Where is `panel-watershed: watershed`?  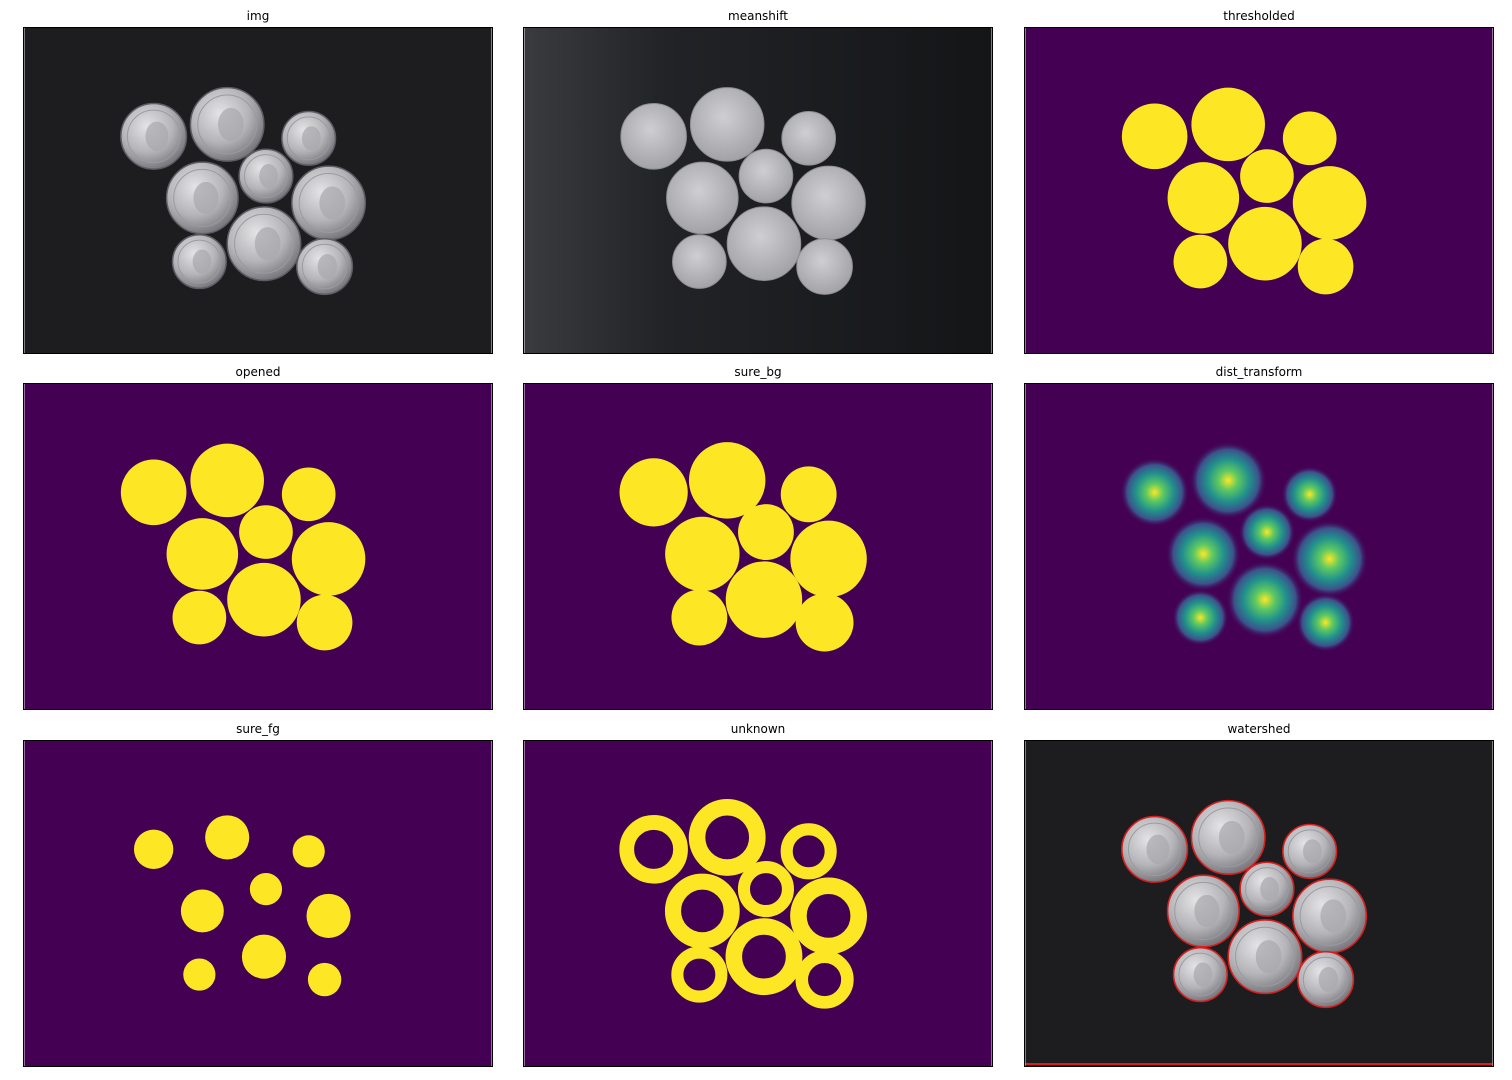 panel-watershed: watershed is located at coordinates (1259, 894).